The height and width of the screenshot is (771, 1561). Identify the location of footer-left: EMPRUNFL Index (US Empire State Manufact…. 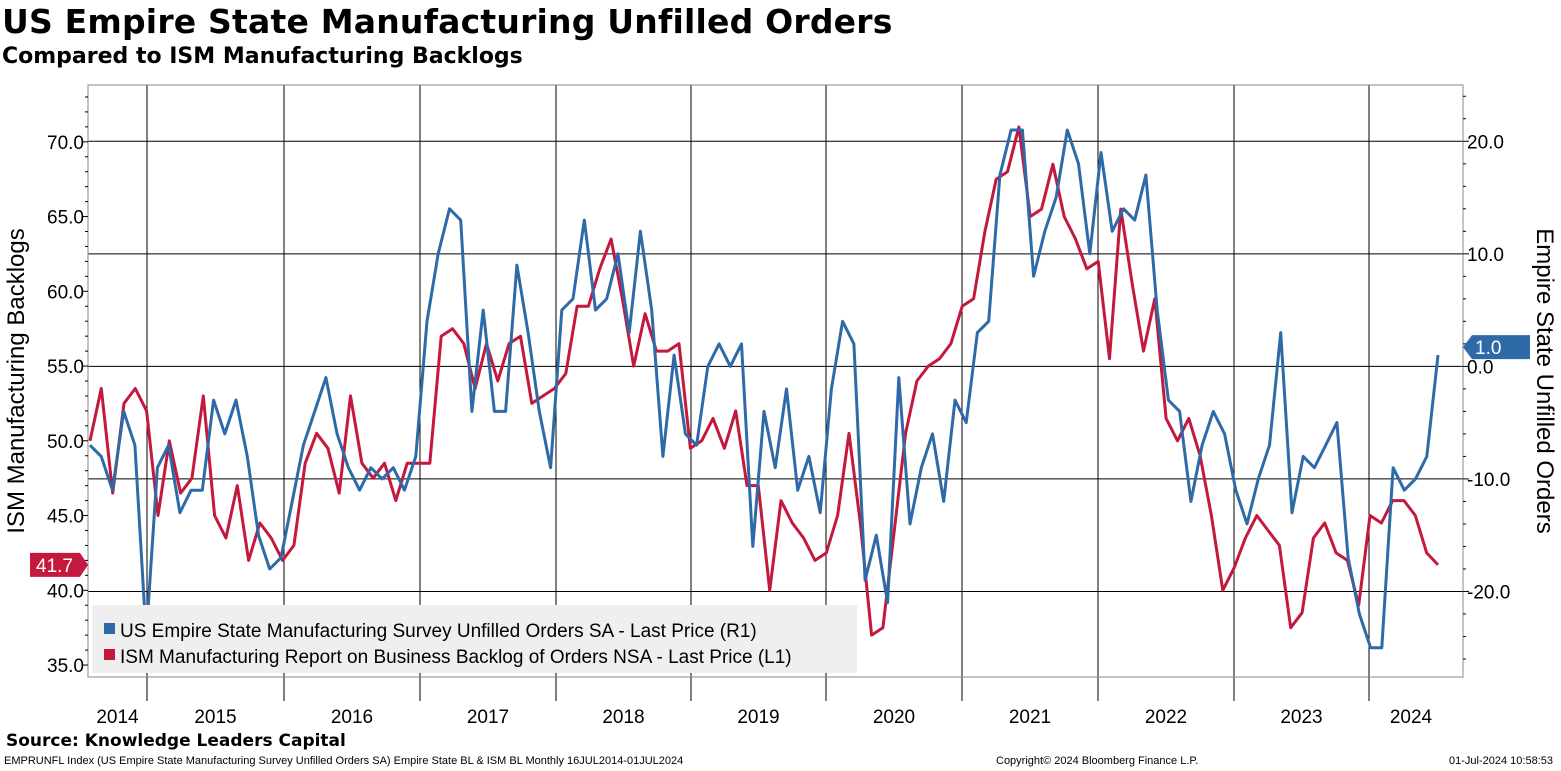
(344, 761).